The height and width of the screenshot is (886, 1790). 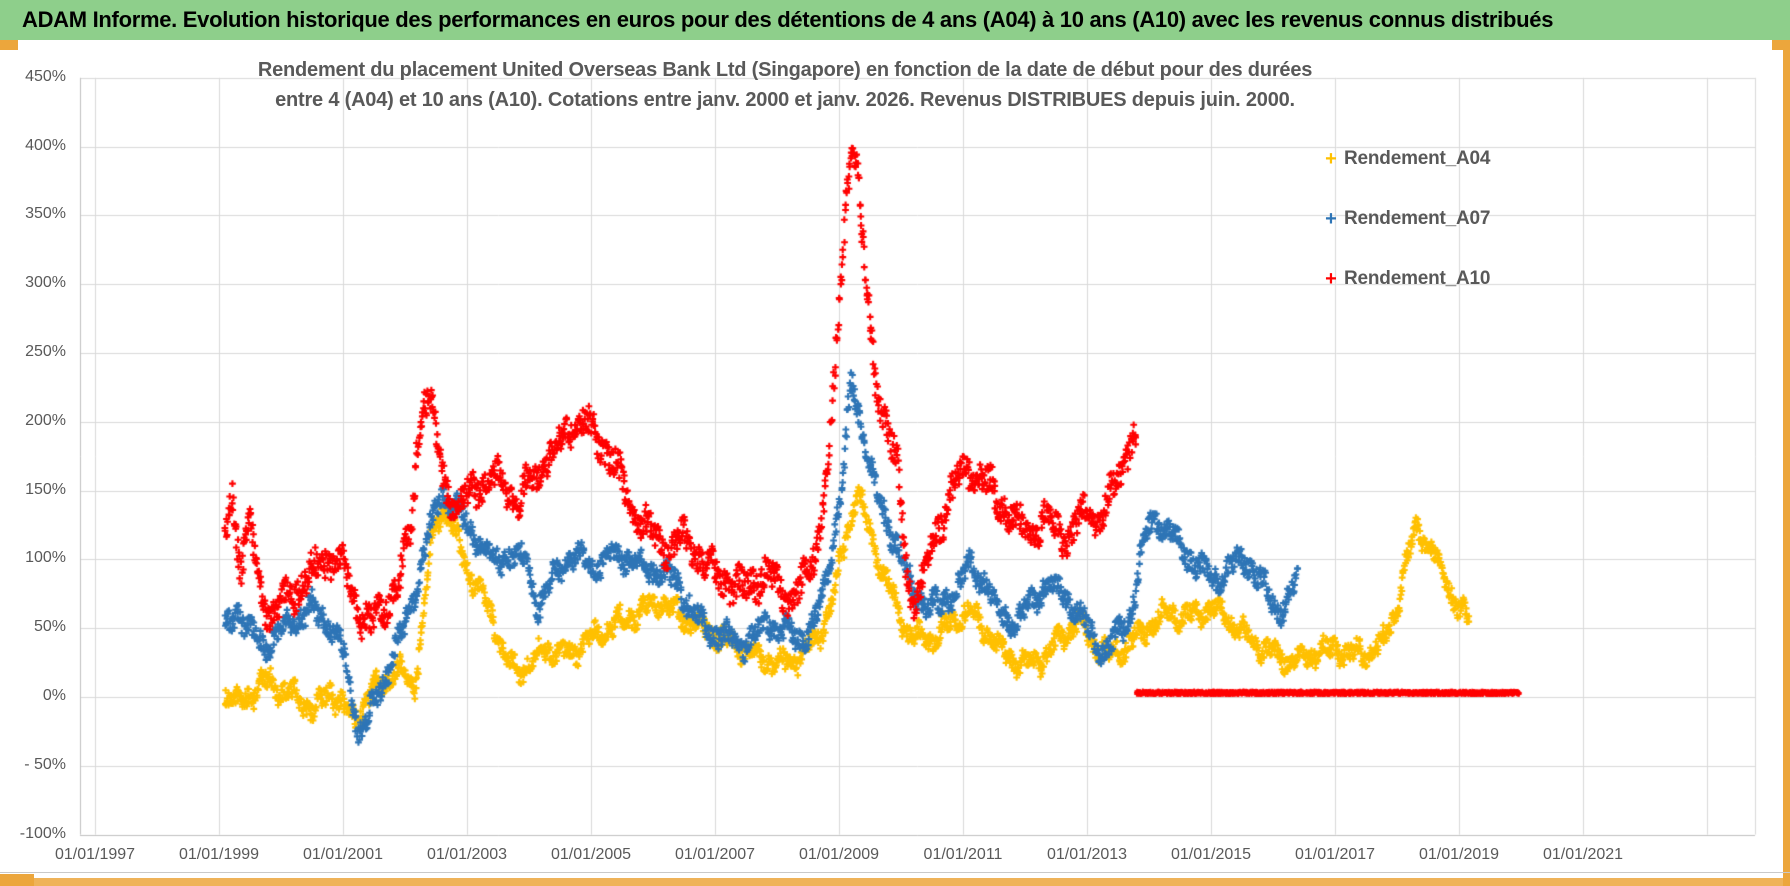 What do you see at coordinates (45, 283) in the screenshot?
I see `y-axis-tick-label: 300%` at bounding box center [45, 283].